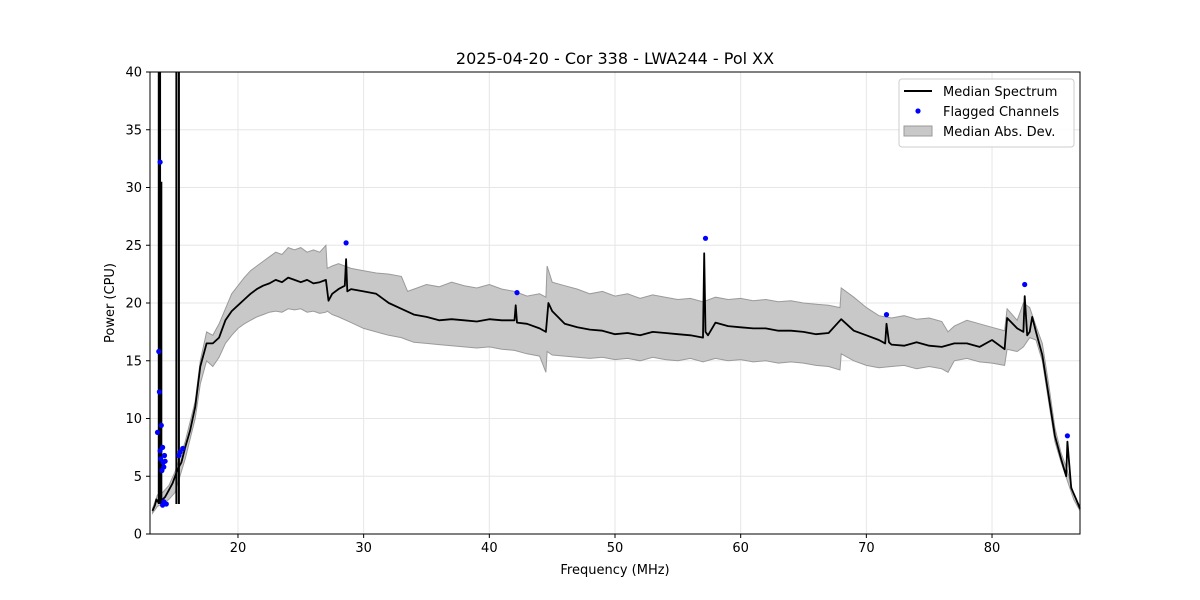 The image size is (1200, 600). What do you see at coordinates (740, 548) in the screenshot?
I see `x-tick-label: 60` at bounding box center [740, 548].